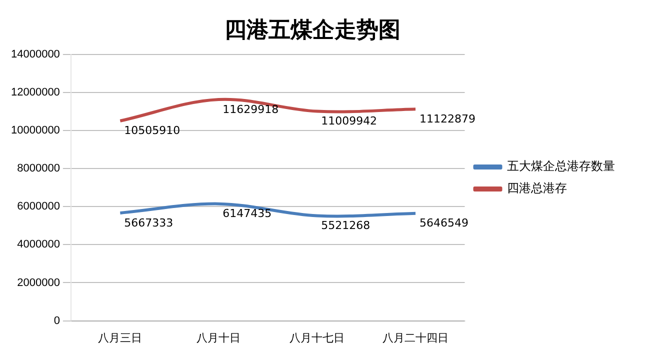 Image resolution: width=645 pixels, height=356 pixels. I want to click on y-tick-label: 6000000, so click(38, 206).